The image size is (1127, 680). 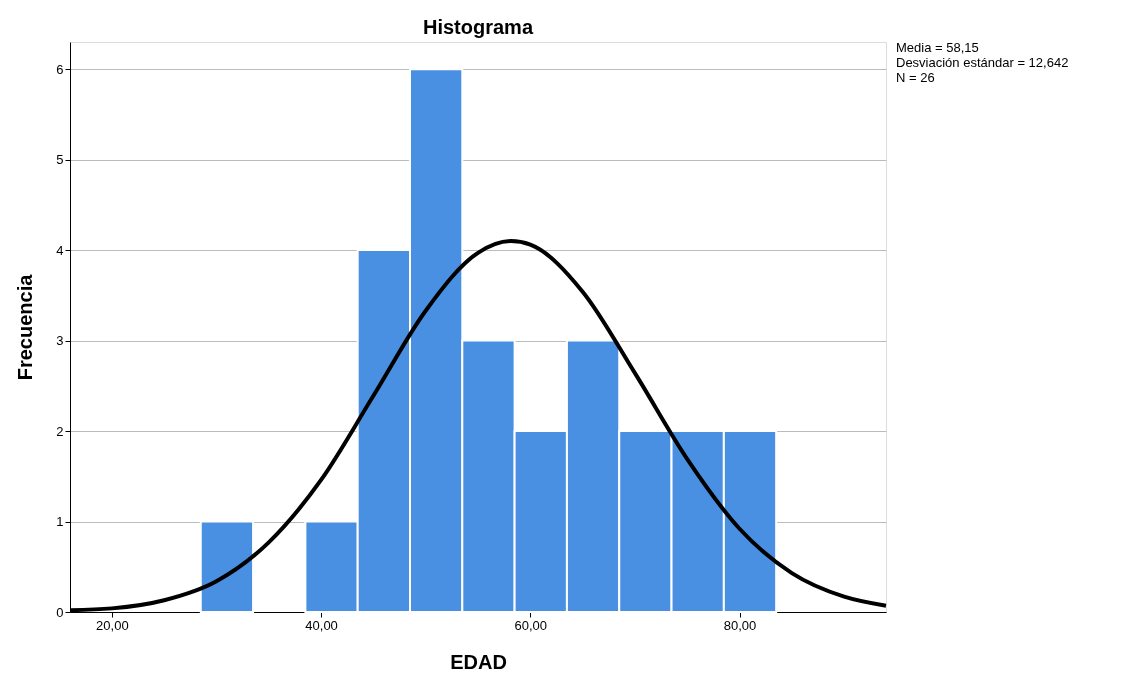 I want to click on y-tick-label: 3, so click(x=60, y=341).